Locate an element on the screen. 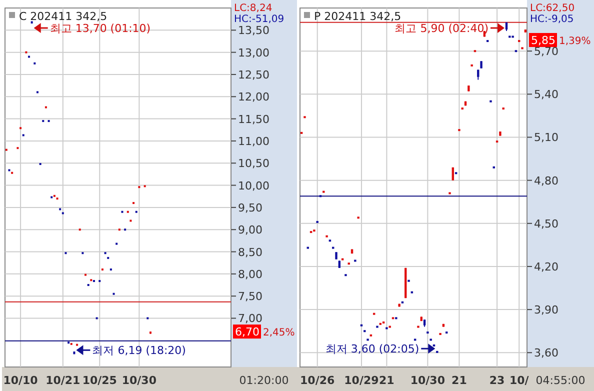  y-tick-label: 12,50 is located at coordinates (254, 75).